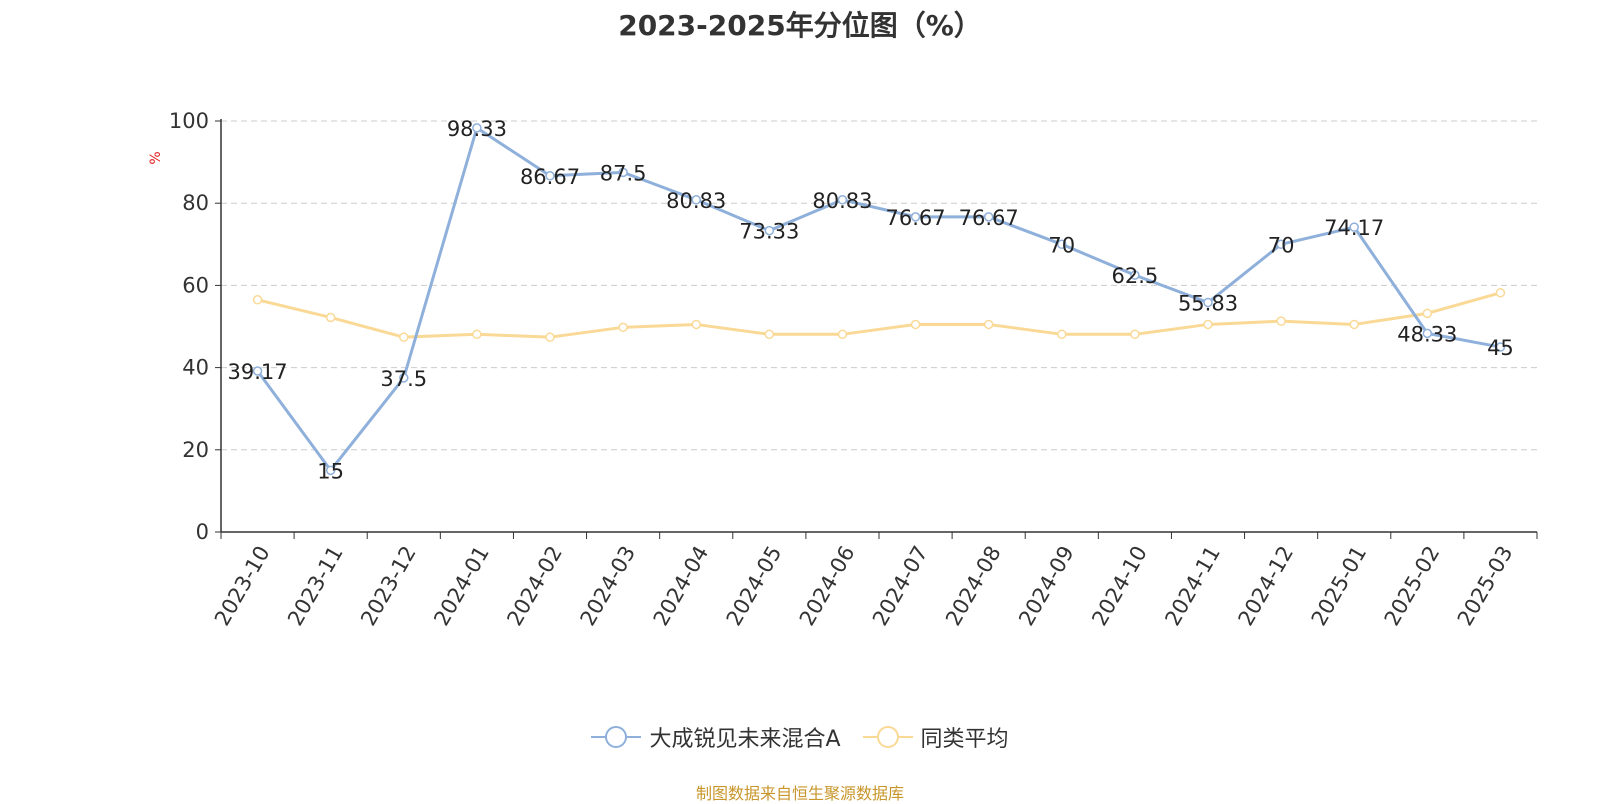 Image resolution: width=1600 pixels, height=804 pixels. What do you see at coordinates (156, 157) in the screenshot?
I see `y-axis-title: %` at bounding box center [156, 157].